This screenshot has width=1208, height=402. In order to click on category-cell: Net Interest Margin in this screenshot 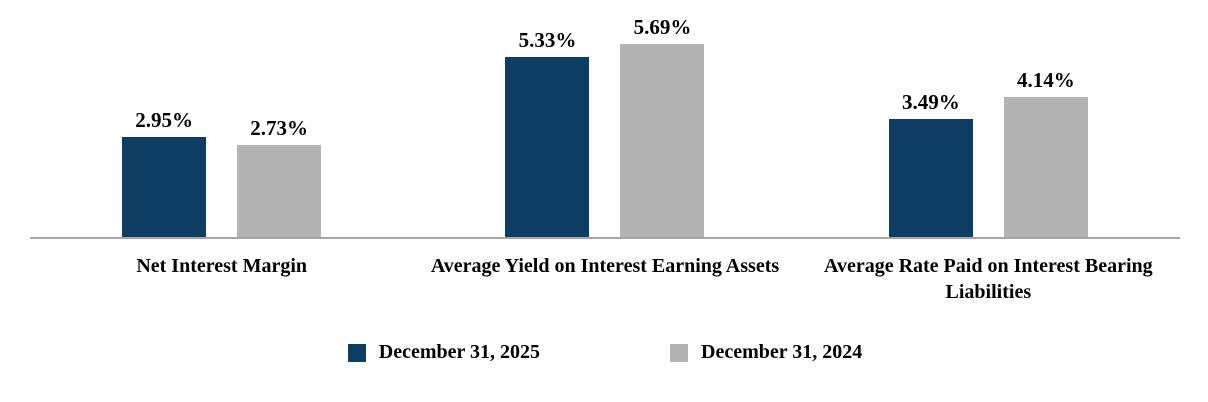, I will do `click(221, 279)`.